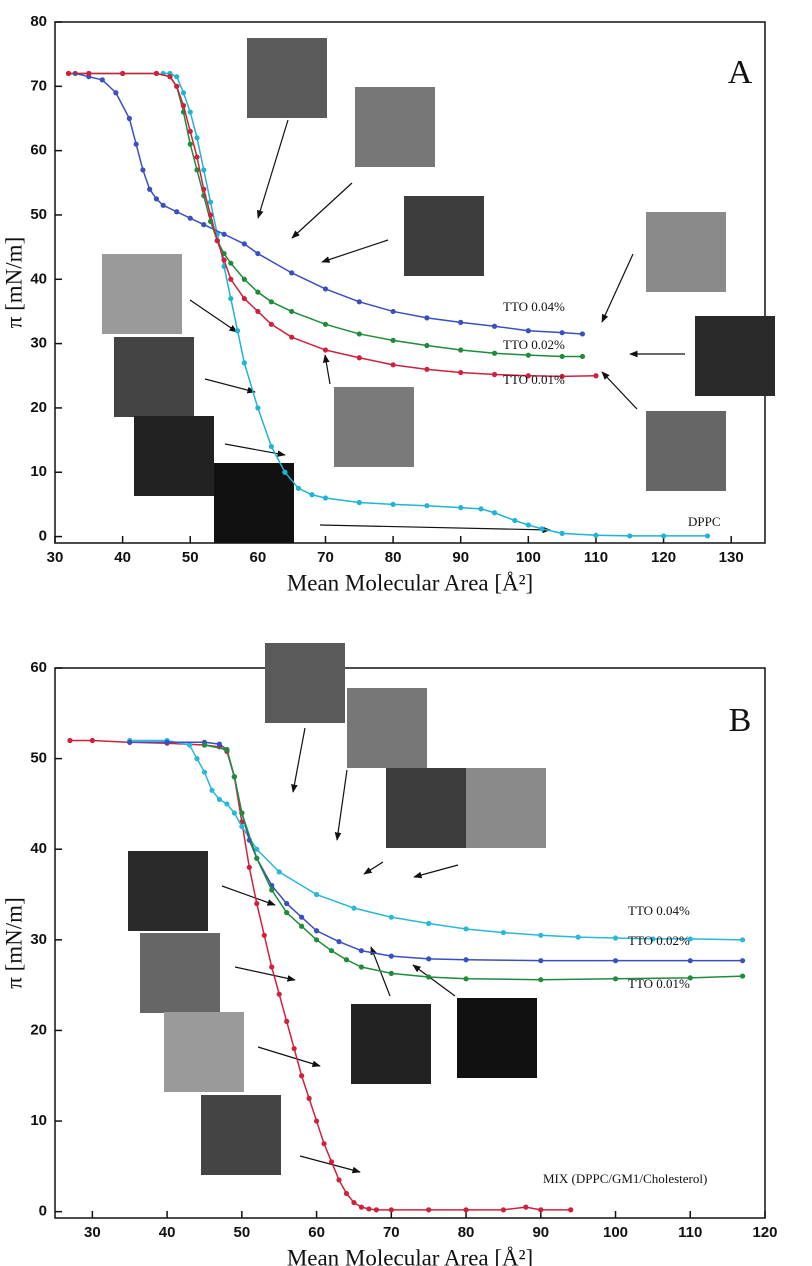  Describe the element at coordinates (393, 557) in the screenshot. I see `x-tick-label: 80` at that location.